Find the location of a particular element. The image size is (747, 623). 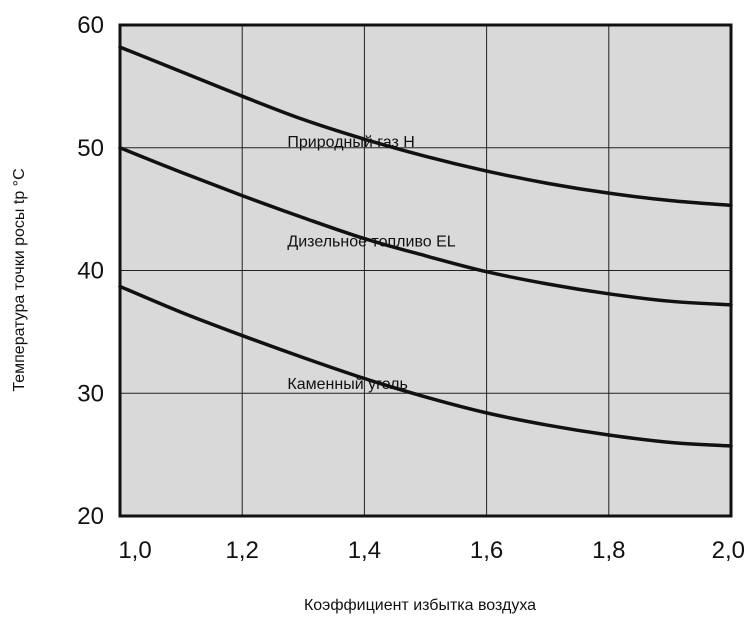

x-tick-label: 1,6 is located at coordinates (486, 550).